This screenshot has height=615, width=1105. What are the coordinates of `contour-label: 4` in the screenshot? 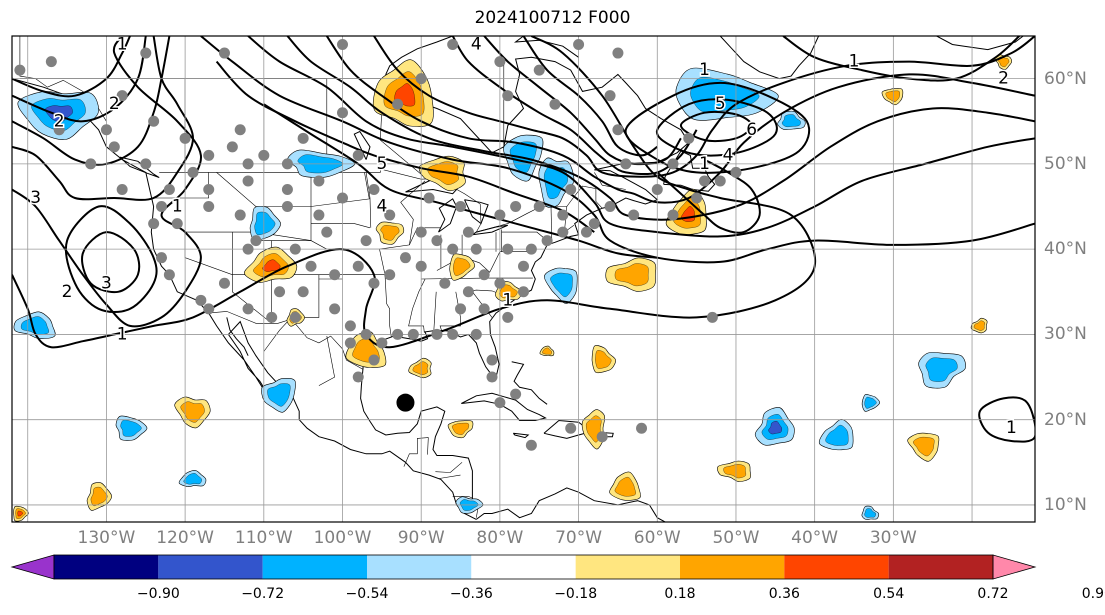 It's located at (476, 45).